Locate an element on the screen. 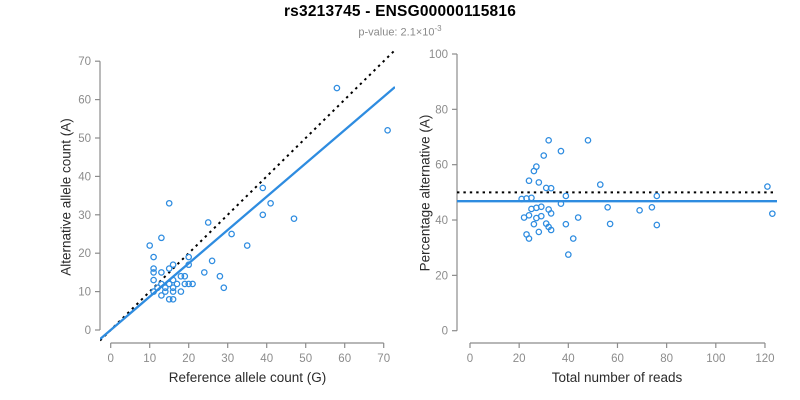 The height and width of the screenshot is (400, 800). pvalue-exponent: -3 is located at coordinates (438, 28).